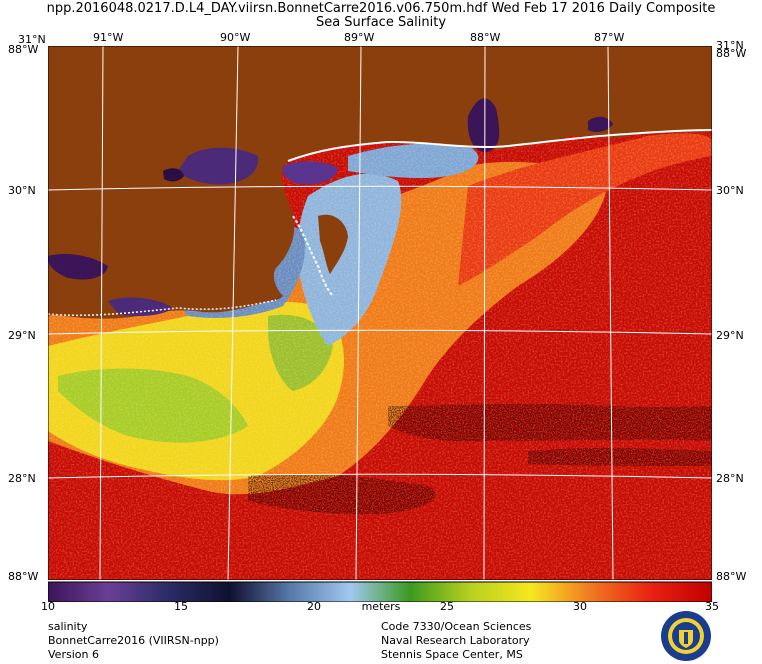 The width and height of the screenshot is (762, 664). Describe the element at coordinates (452, 654) in the screenshot. I see `footer-location: Stennis Space Center, MS` at that location.